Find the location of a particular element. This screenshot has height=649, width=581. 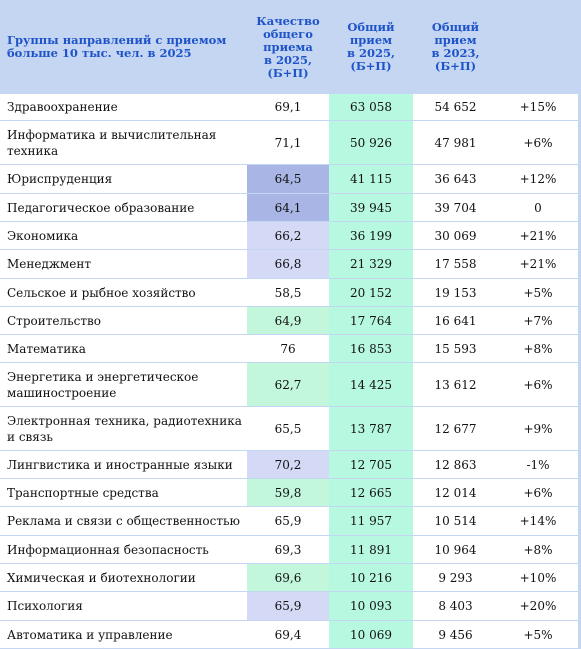

admission-2023-cell: 39 704 is located at coordinates (455, 207).